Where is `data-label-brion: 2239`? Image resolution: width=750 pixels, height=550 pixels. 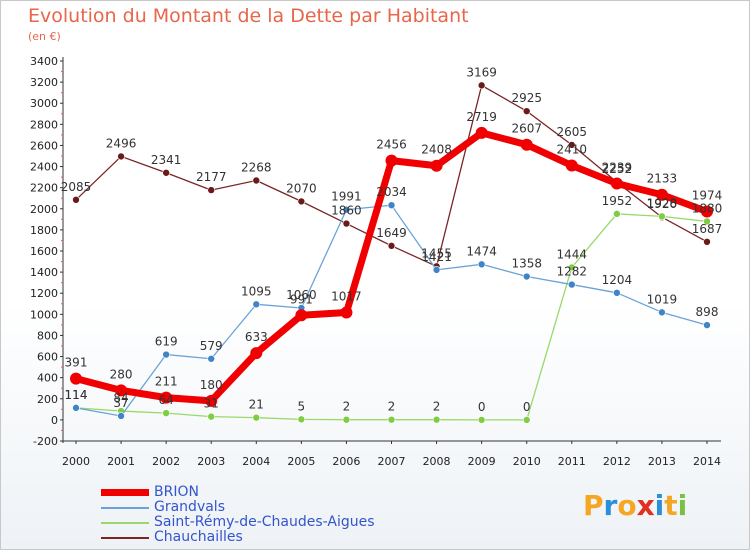 data-label-brion: 2239 is located at coordinates (617, 168).